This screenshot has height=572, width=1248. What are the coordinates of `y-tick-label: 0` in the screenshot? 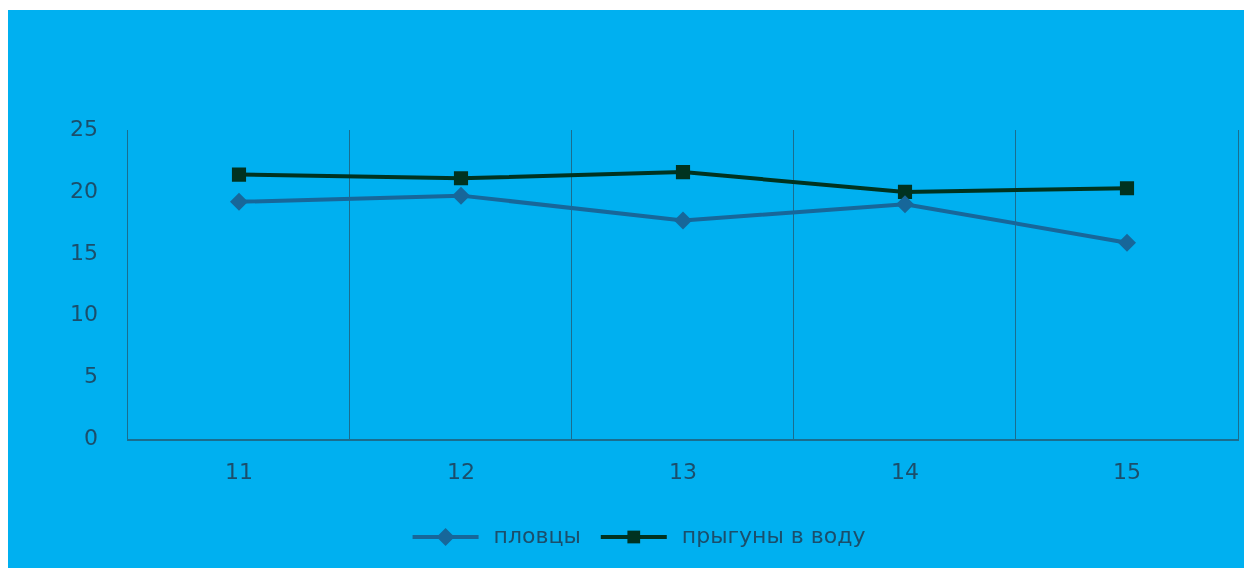 It's located at (90, 438).